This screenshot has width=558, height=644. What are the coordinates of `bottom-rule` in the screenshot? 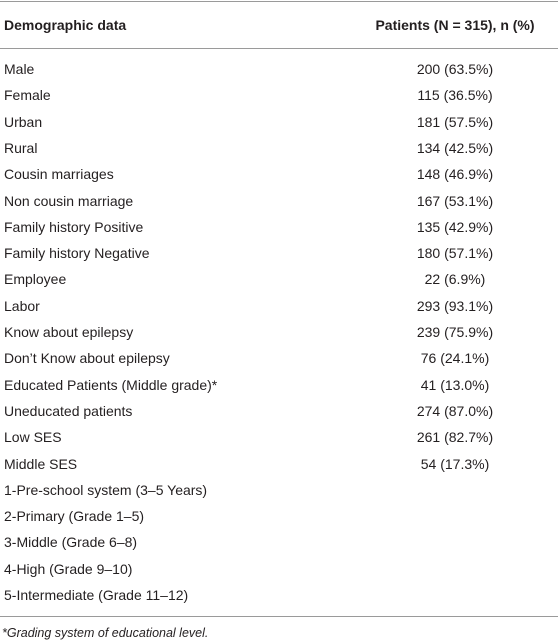 It's located at (279, 617).